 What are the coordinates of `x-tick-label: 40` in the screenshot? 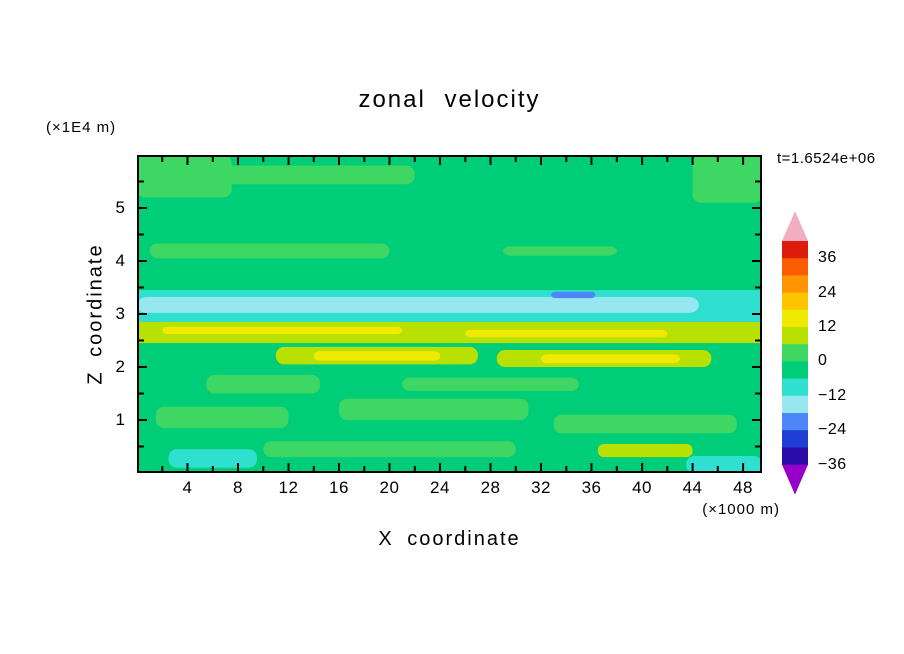 It's located at (642, 487).